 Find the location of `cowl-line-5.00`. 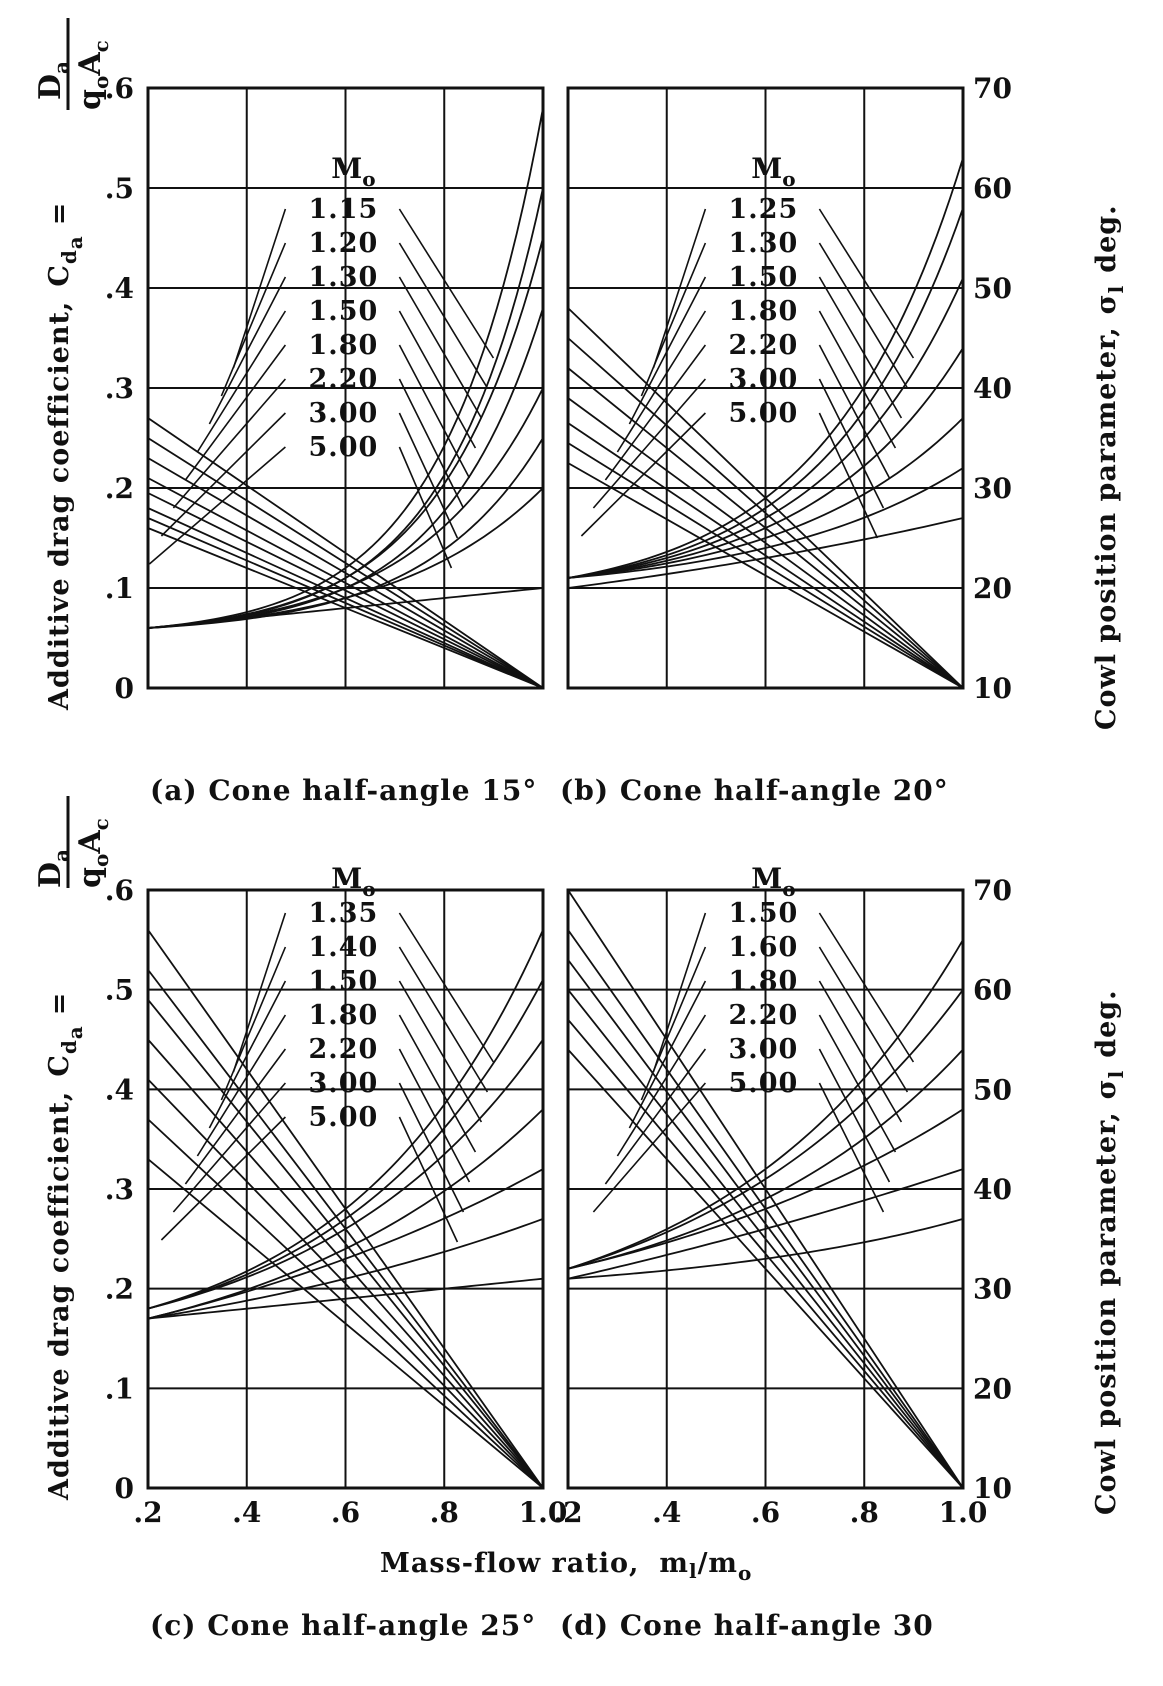

cowl-line-5.00 is located at coordinates (345, 1323).